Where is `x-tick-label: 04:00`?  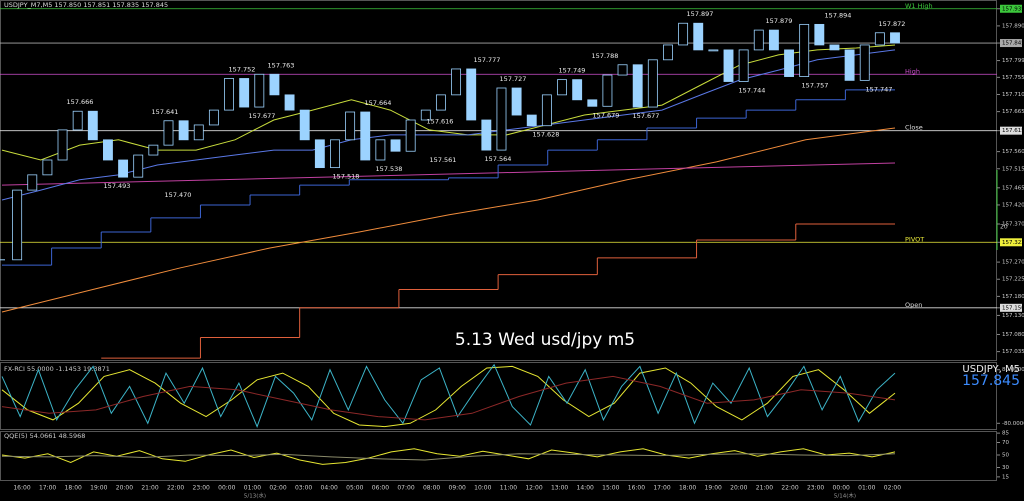
x-tick-label: 04:00 is located at coordinates (329, 488).